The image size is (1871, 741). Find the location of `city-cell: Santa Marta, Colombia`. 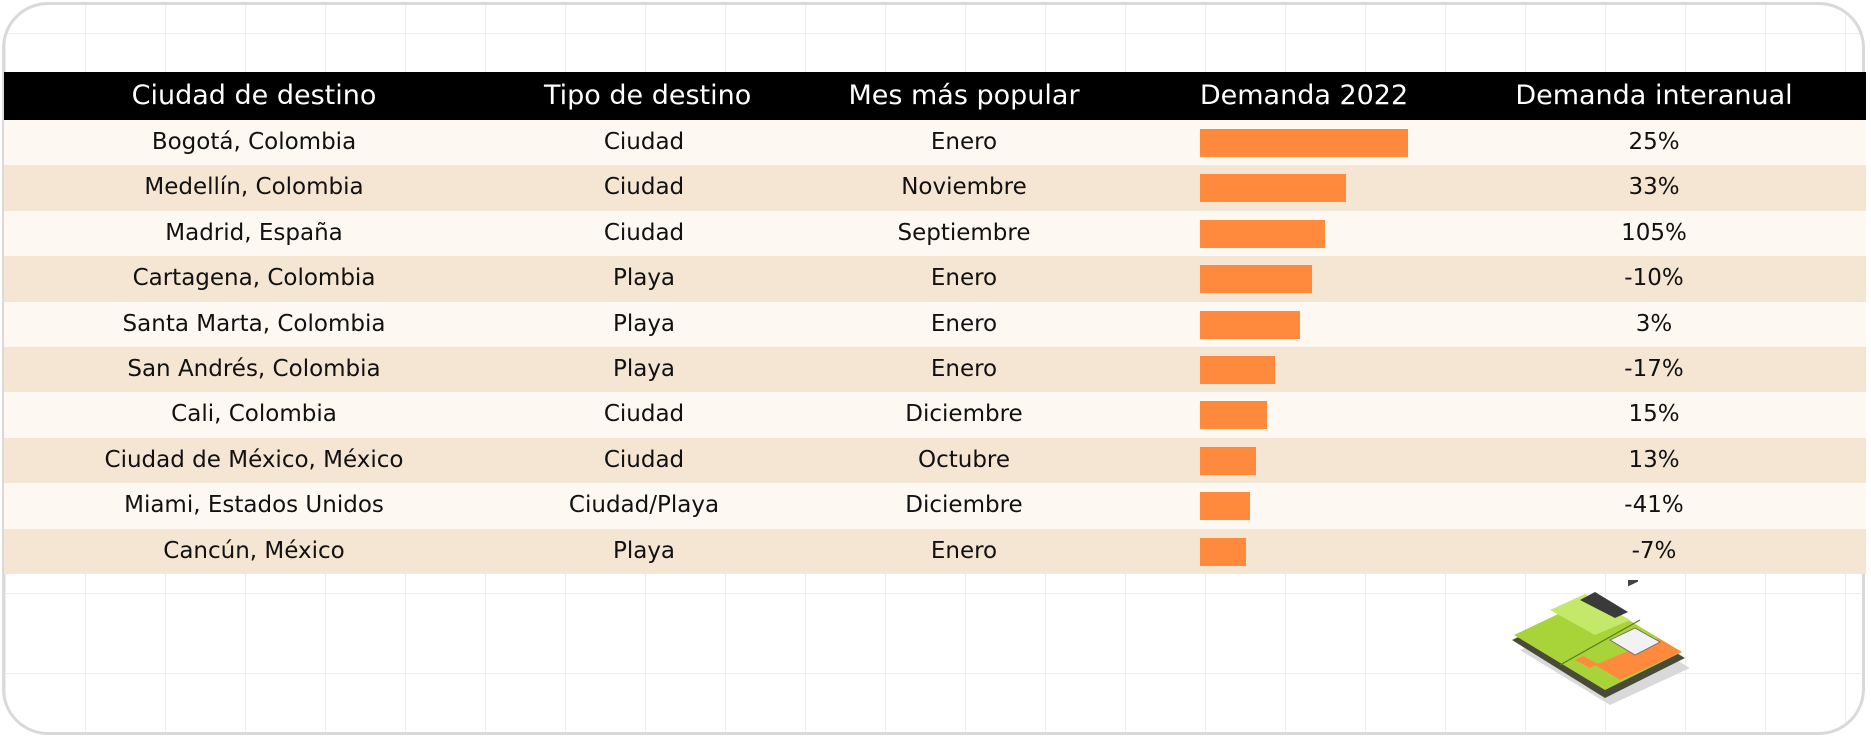

city-cell: Santa Marta, Colombia is located at coordinates (254, 323).